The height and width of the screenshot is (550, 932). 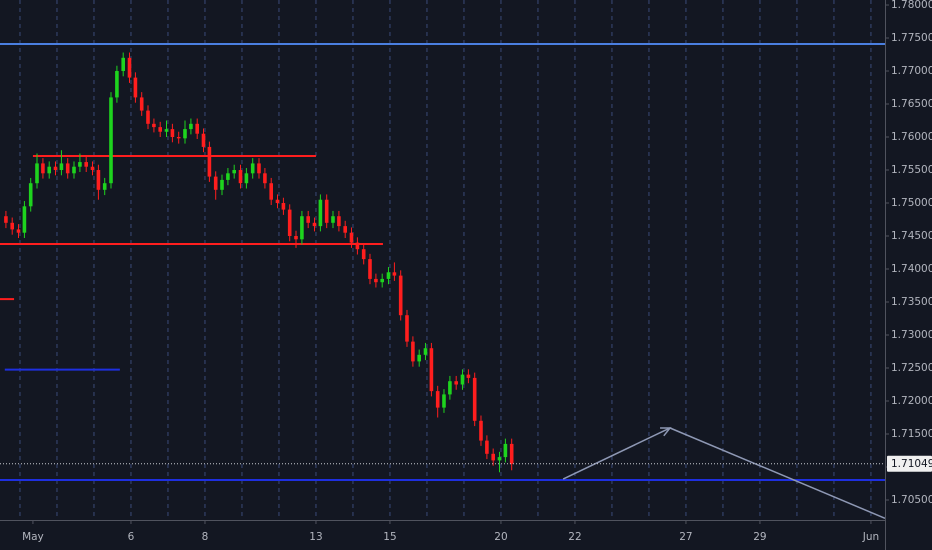 What do you see at coordinates (315, 537) in the screenshot?
I see `x-tick-label: 13` at bounding box center [315, 537].